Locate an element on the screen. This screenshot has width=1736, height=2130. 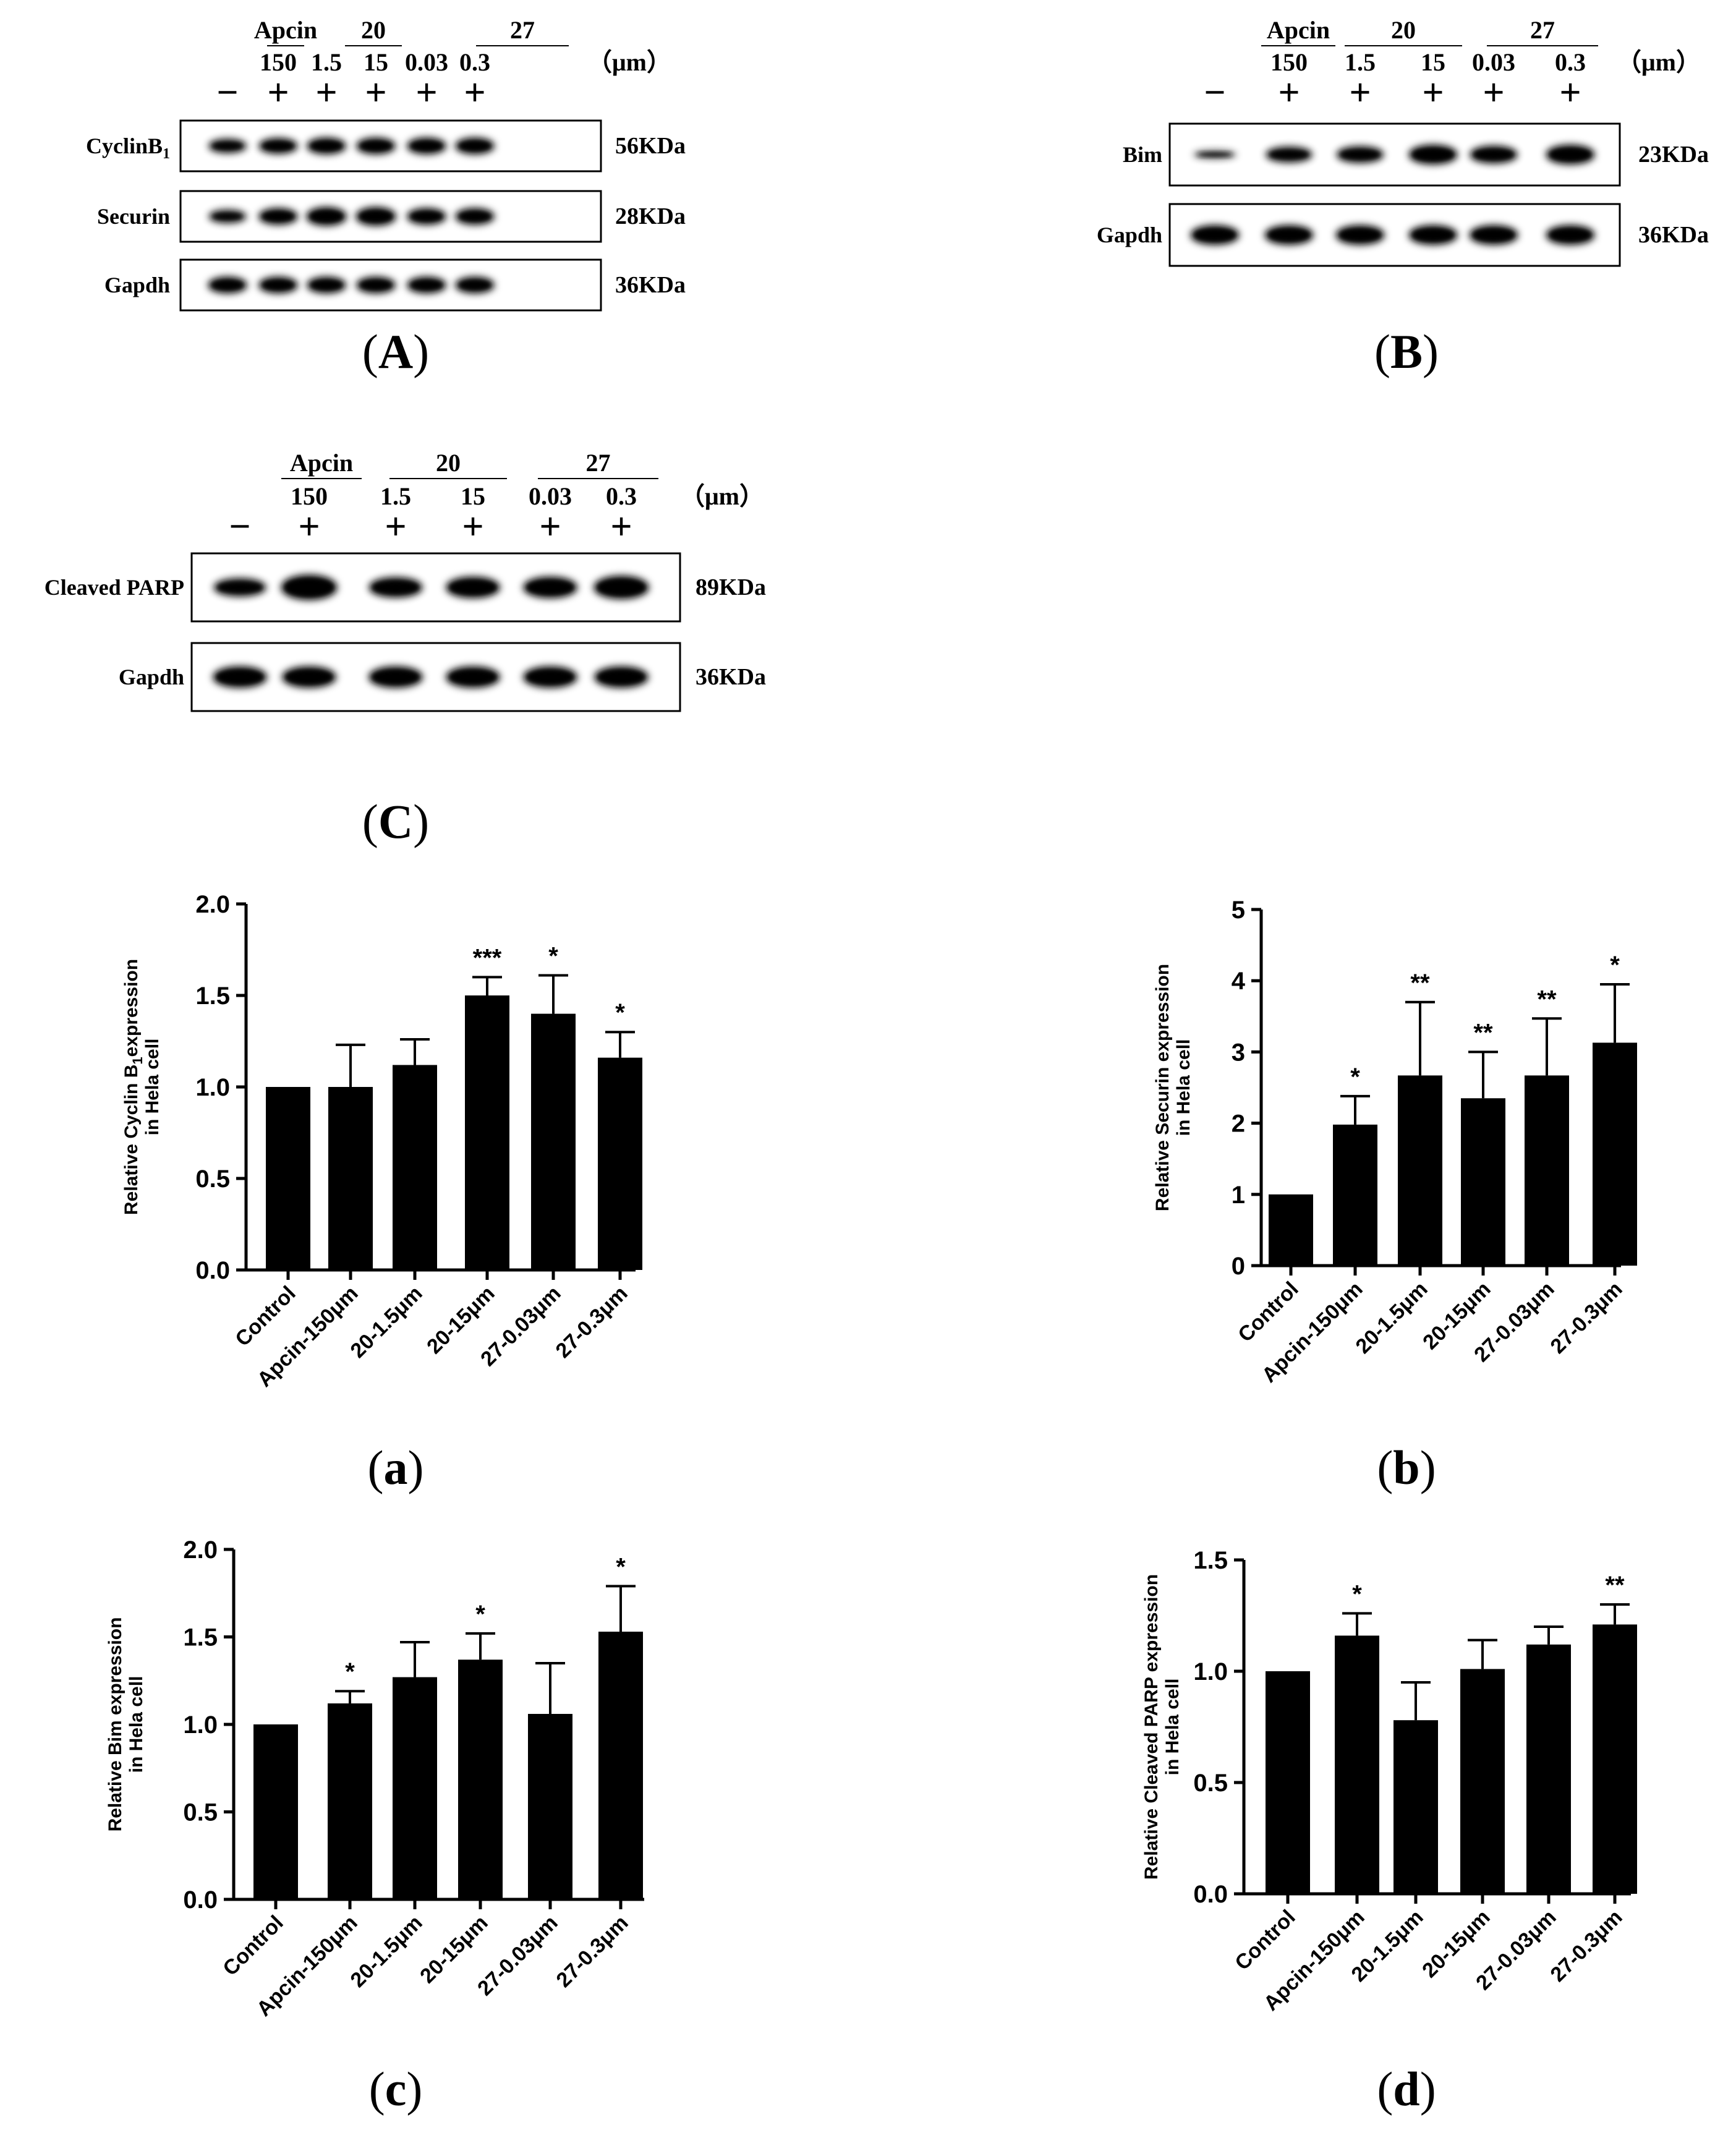
panel-label-d: (d) is located at coordinates (1406, 2089).